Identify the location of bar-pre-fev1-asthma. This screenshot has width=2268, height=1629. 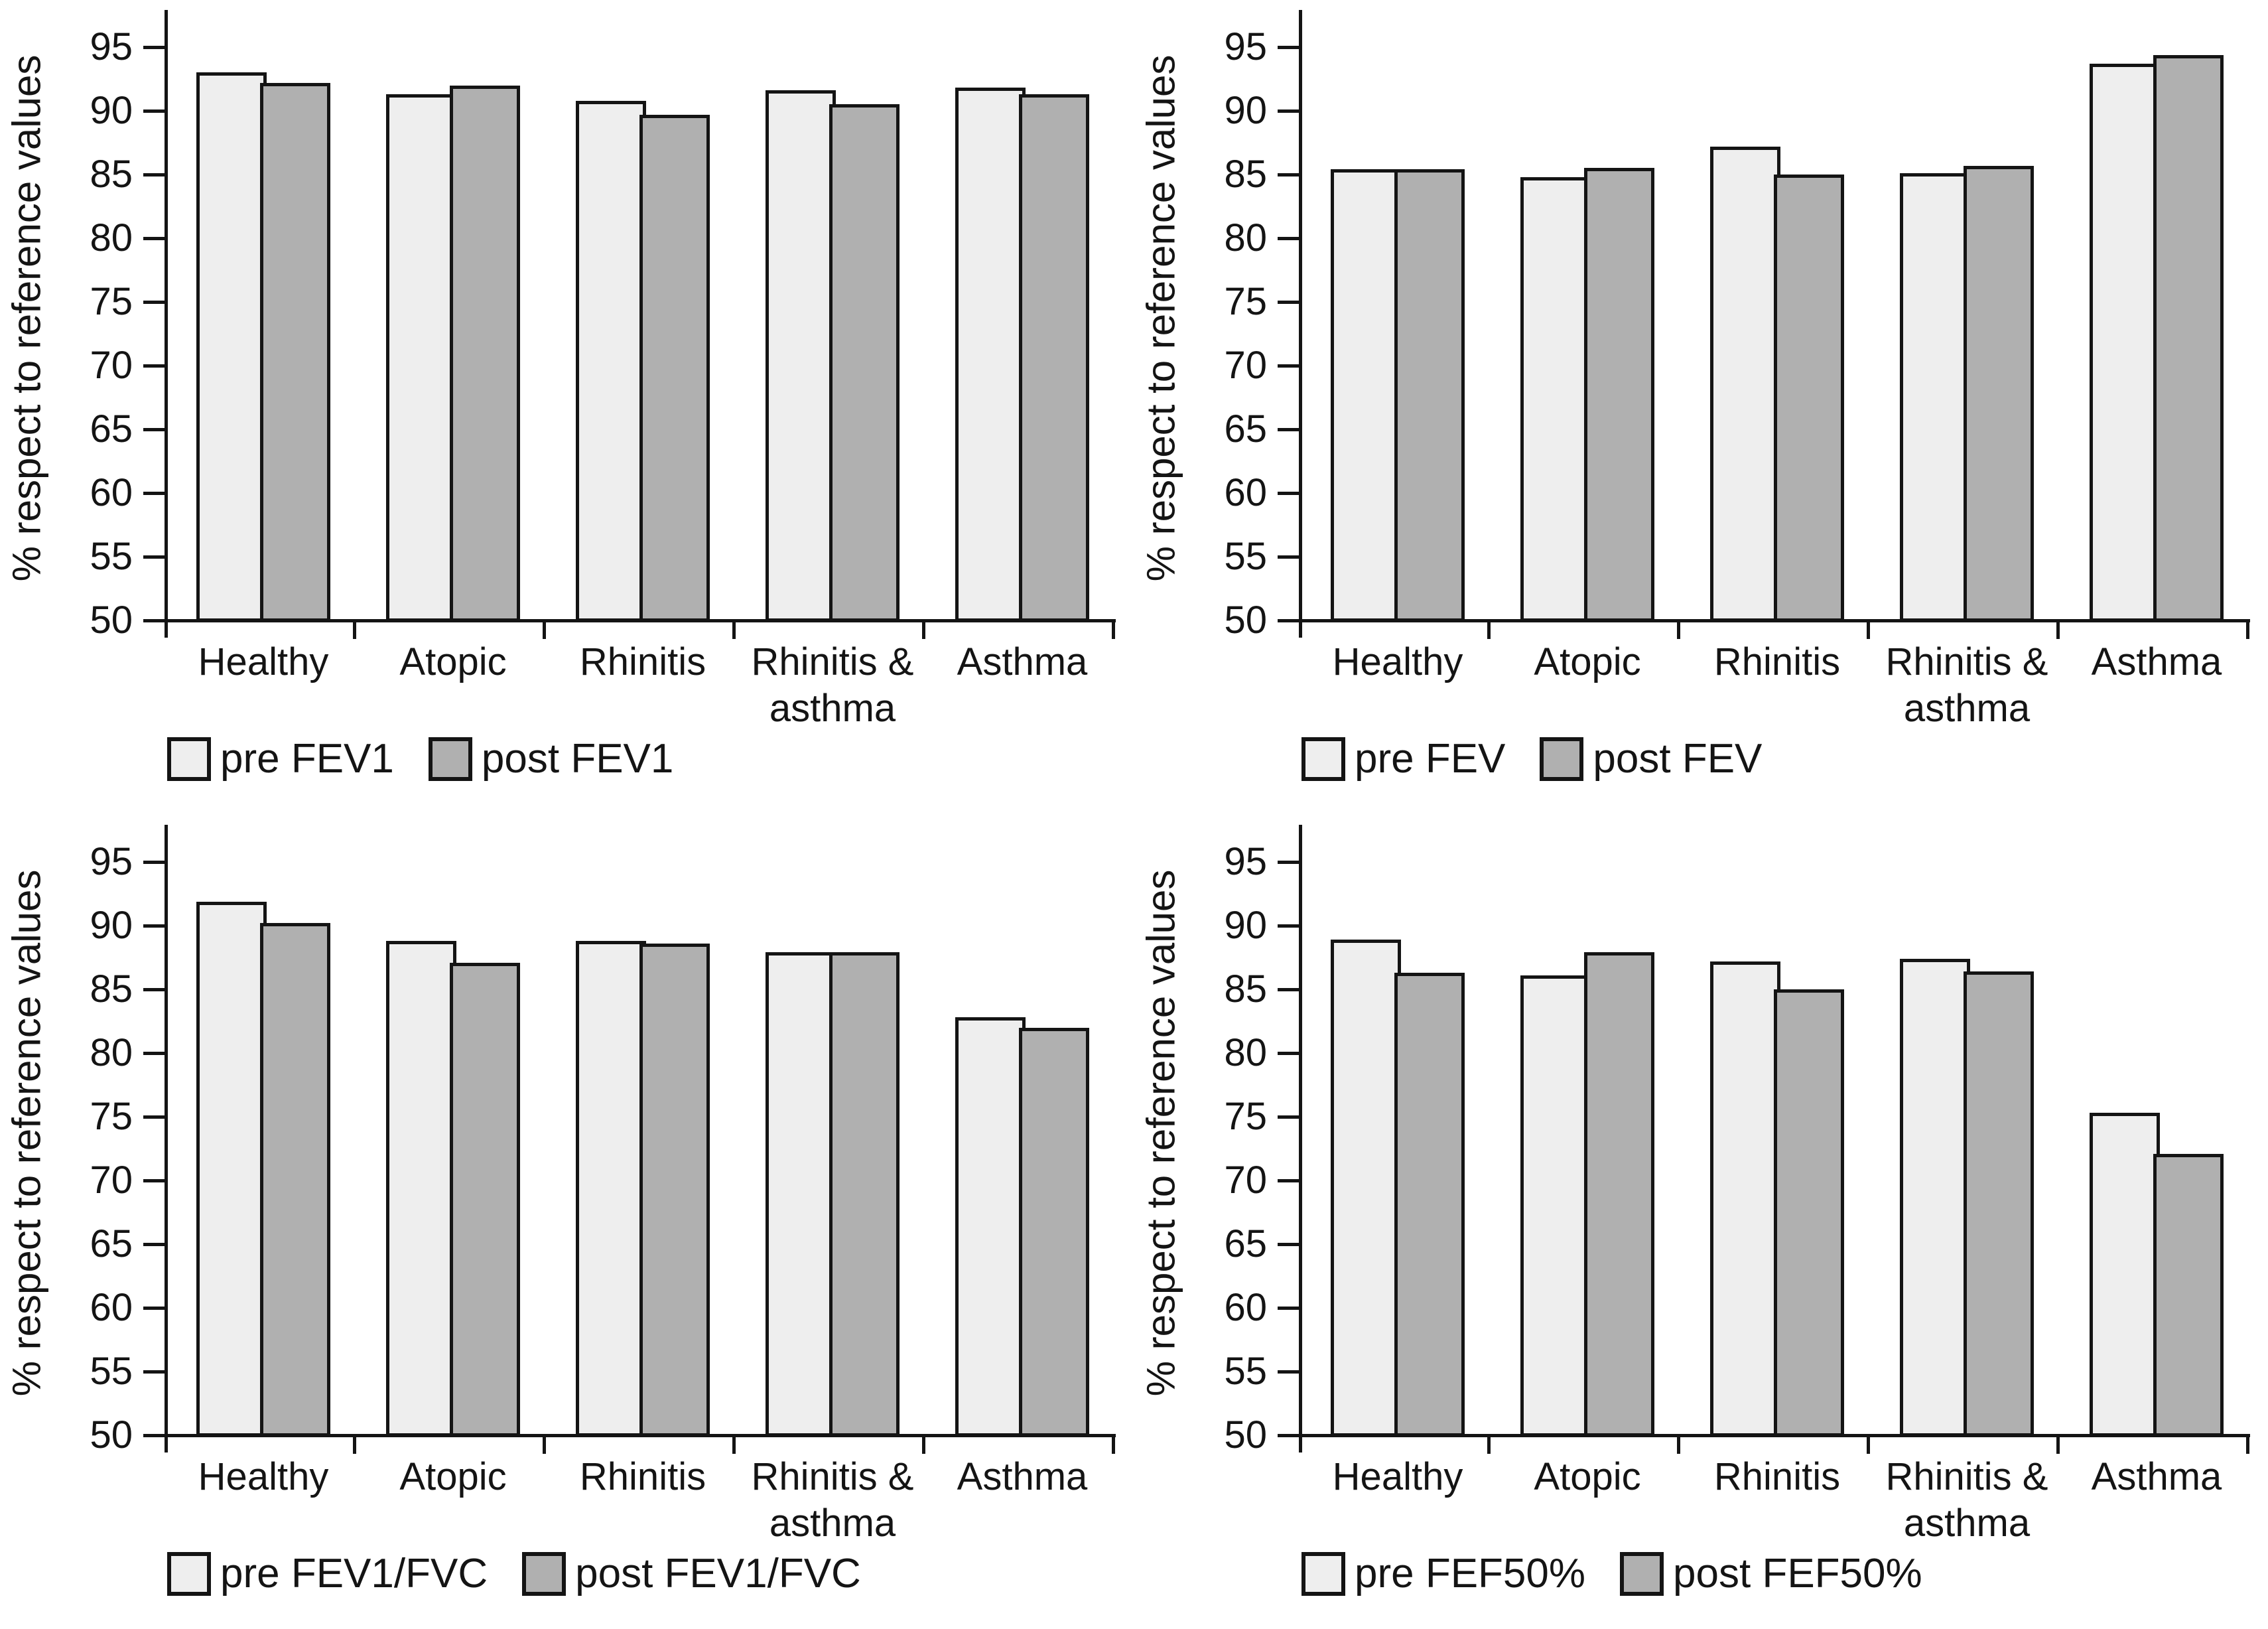
(991, 355).